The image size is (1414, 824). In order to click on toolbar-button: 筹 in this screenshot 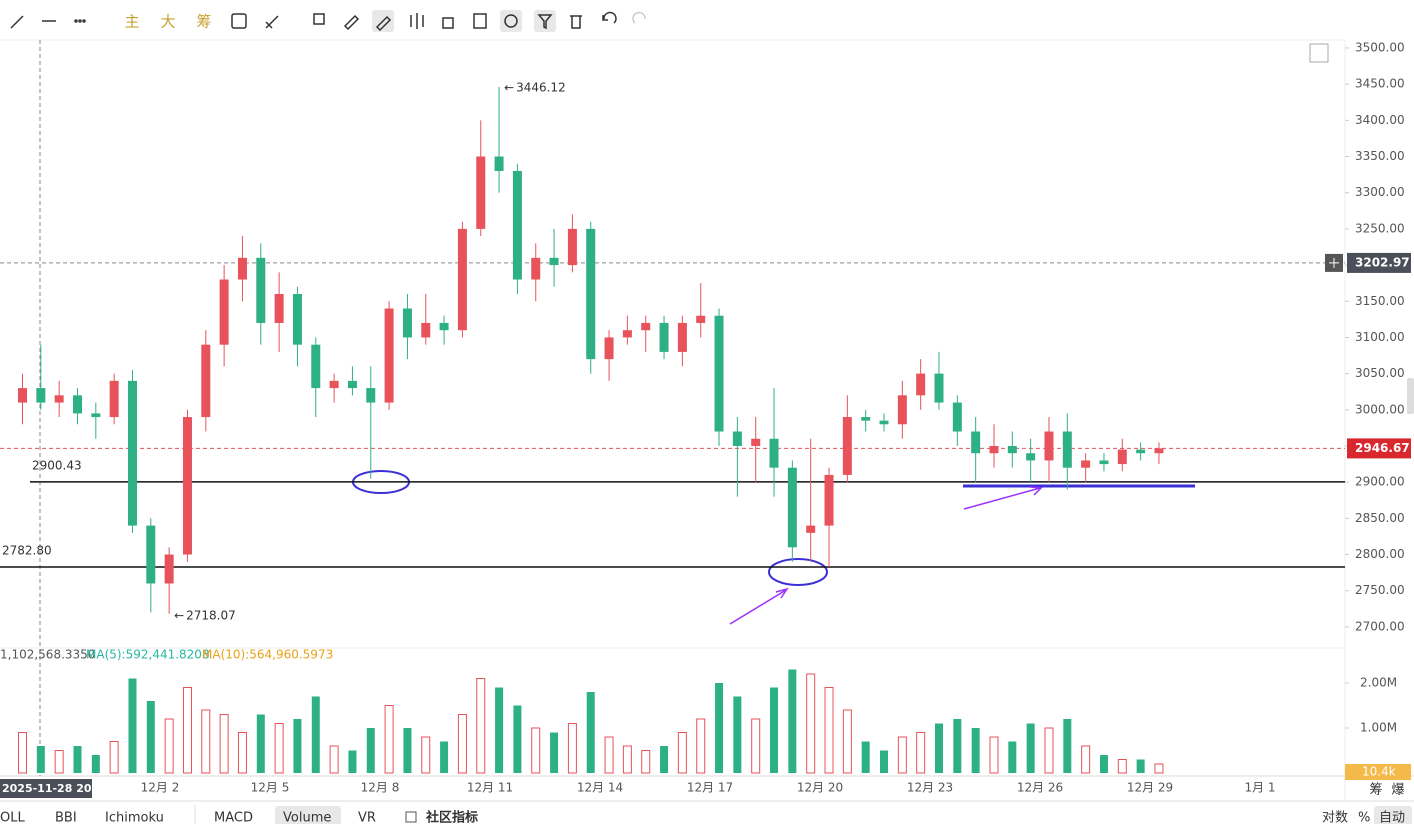, I will do `click(203, 22)`.